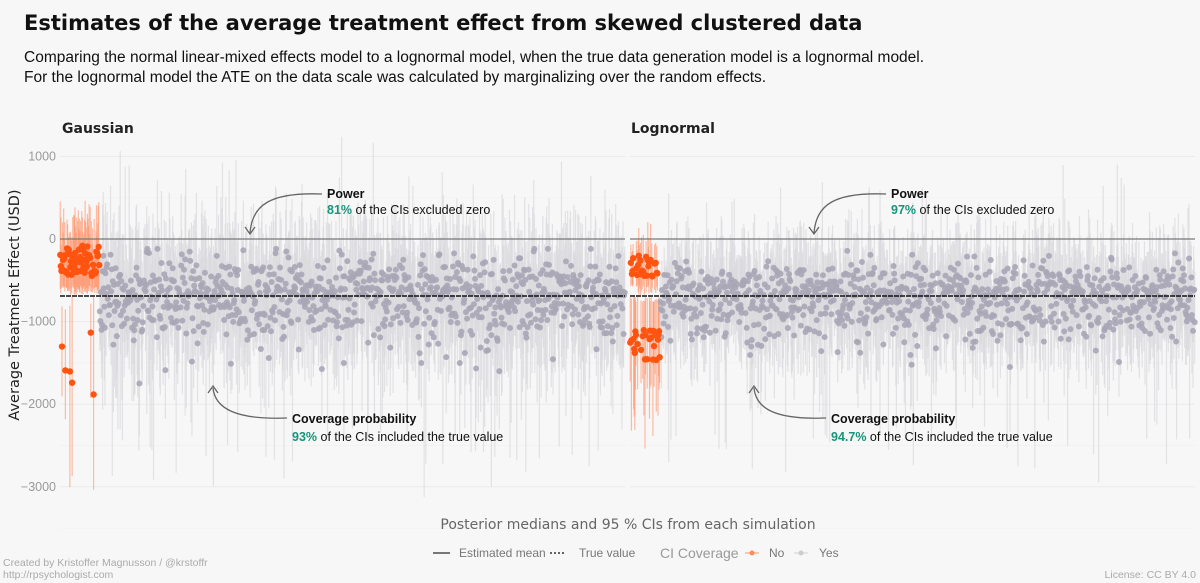 This screenshot has width=1200, height=583. Describe the element at coordinates (673, 129) in the screenshot. I see `facet-label-lognormal: Lognormal` at that location.